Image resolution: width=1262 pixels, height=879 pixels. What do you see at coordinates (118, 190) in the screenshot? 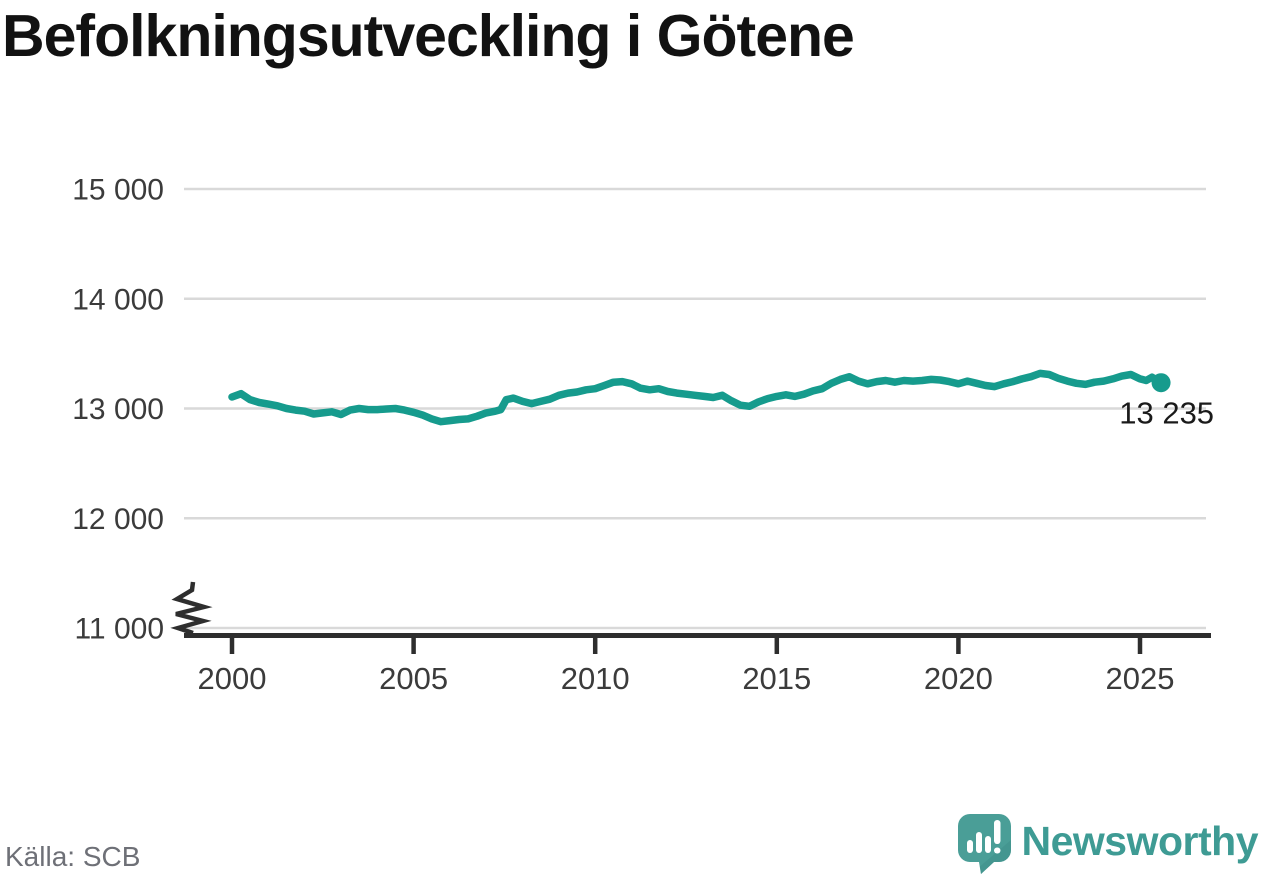
I see `y-axis-tick-label: 15 000` at bounding box center [118, 190].